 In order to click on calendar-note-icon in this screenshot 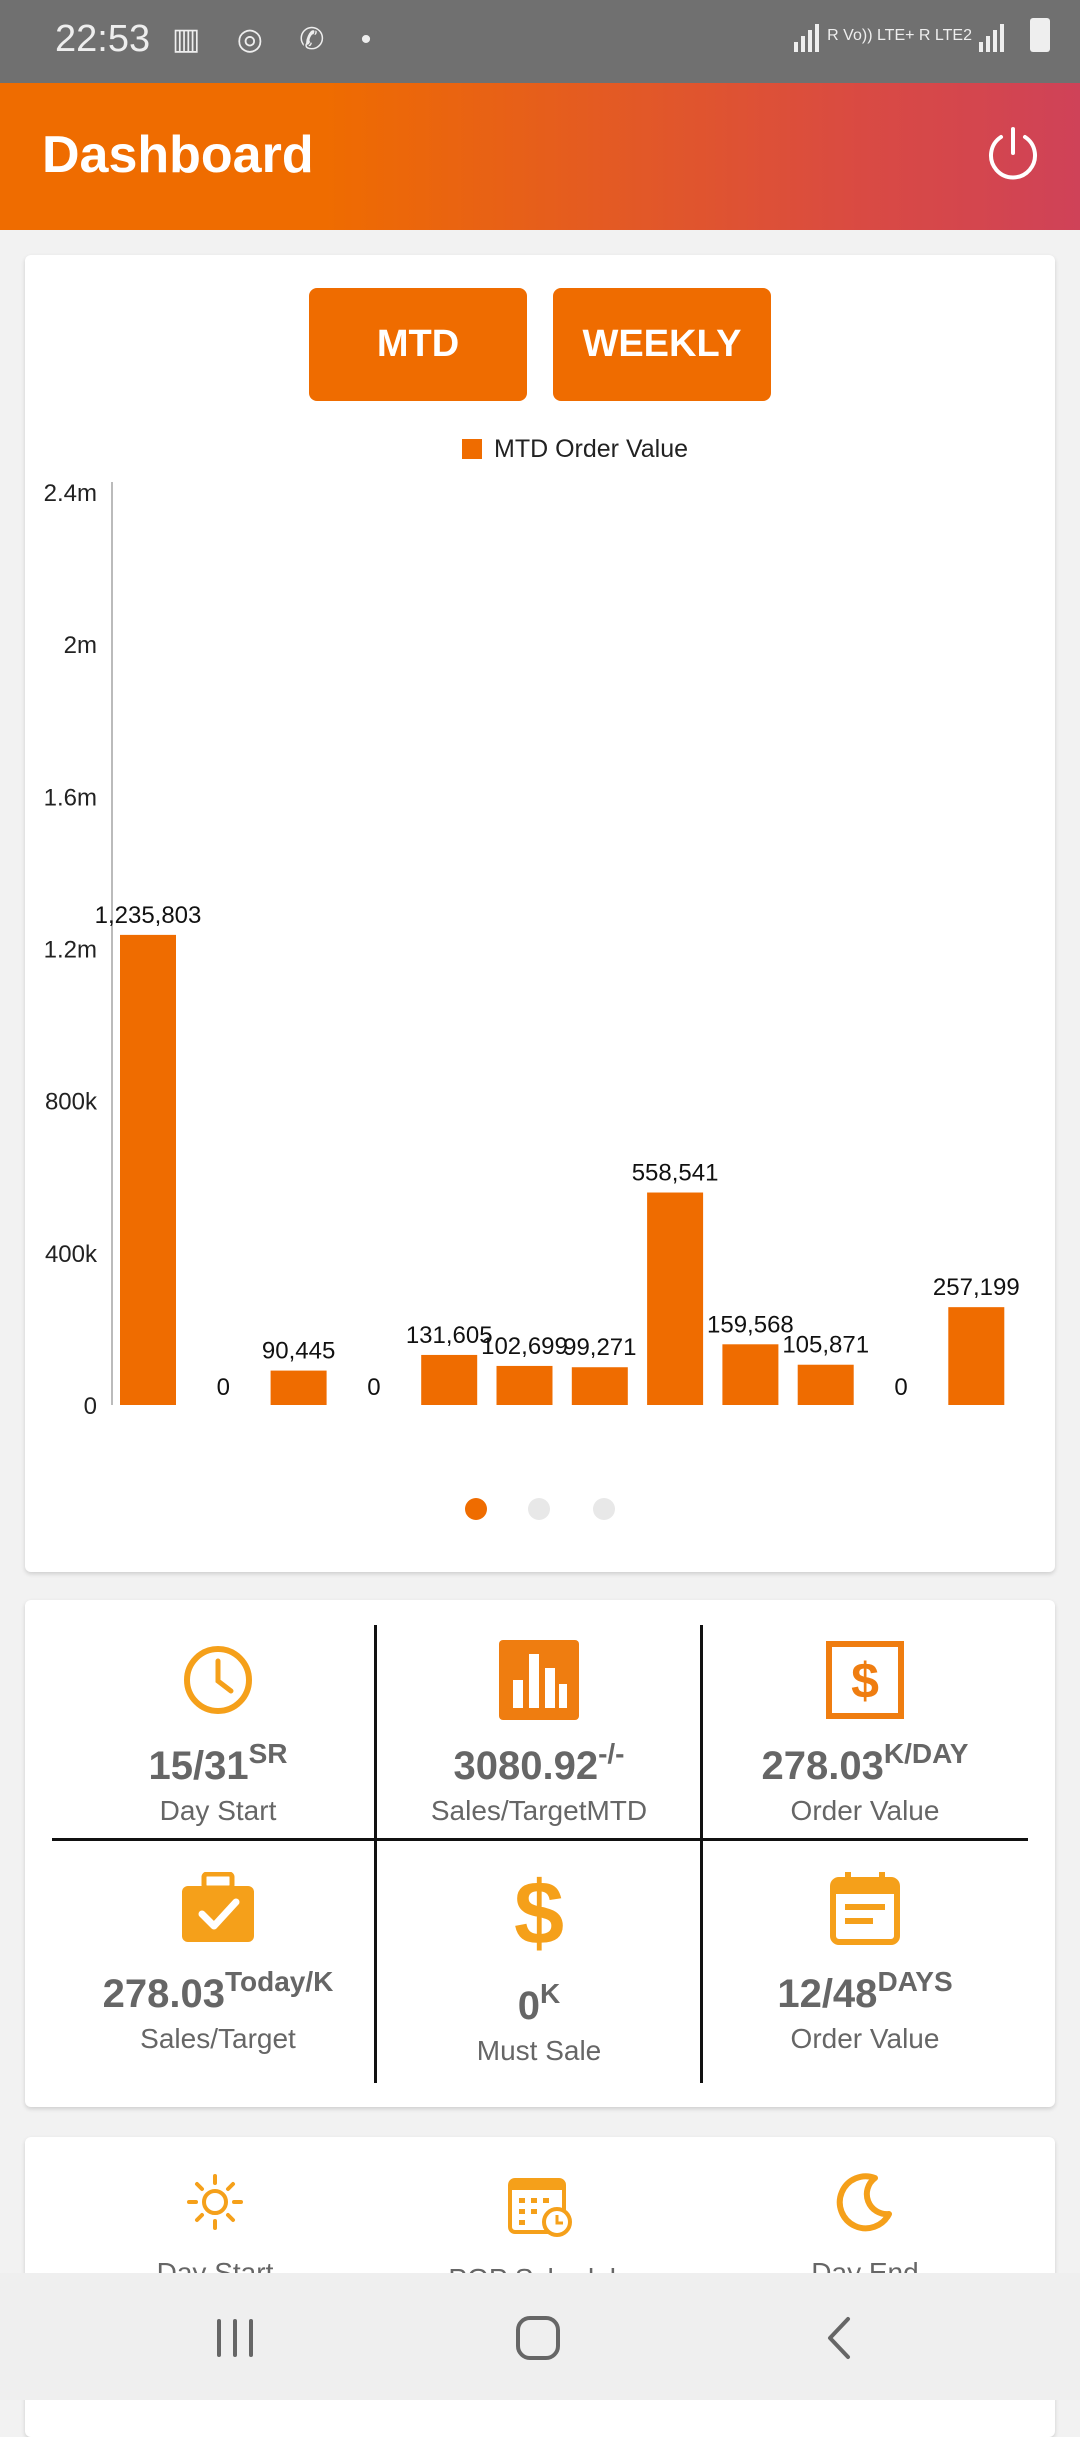, I will do `click(865, 1908)`.